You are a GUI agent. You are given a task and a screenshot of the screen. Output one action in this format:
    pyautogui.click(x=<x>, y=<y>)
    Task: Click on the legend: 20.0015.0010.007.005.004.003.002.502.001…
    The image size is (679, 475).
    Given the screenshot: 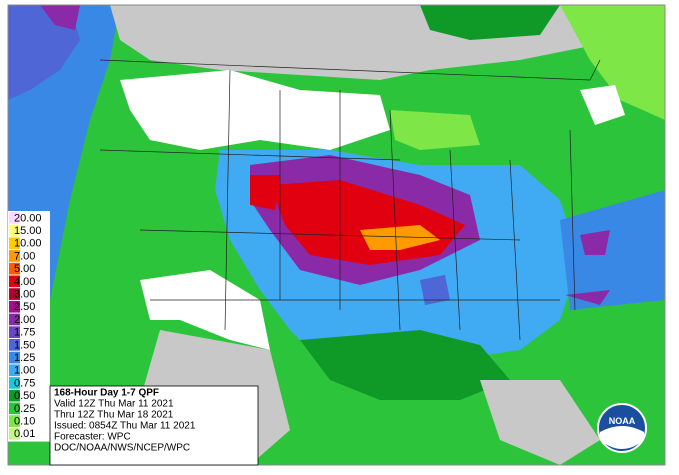 What is the action you would take?
    pyautogui.click(x=29, y=326)
    